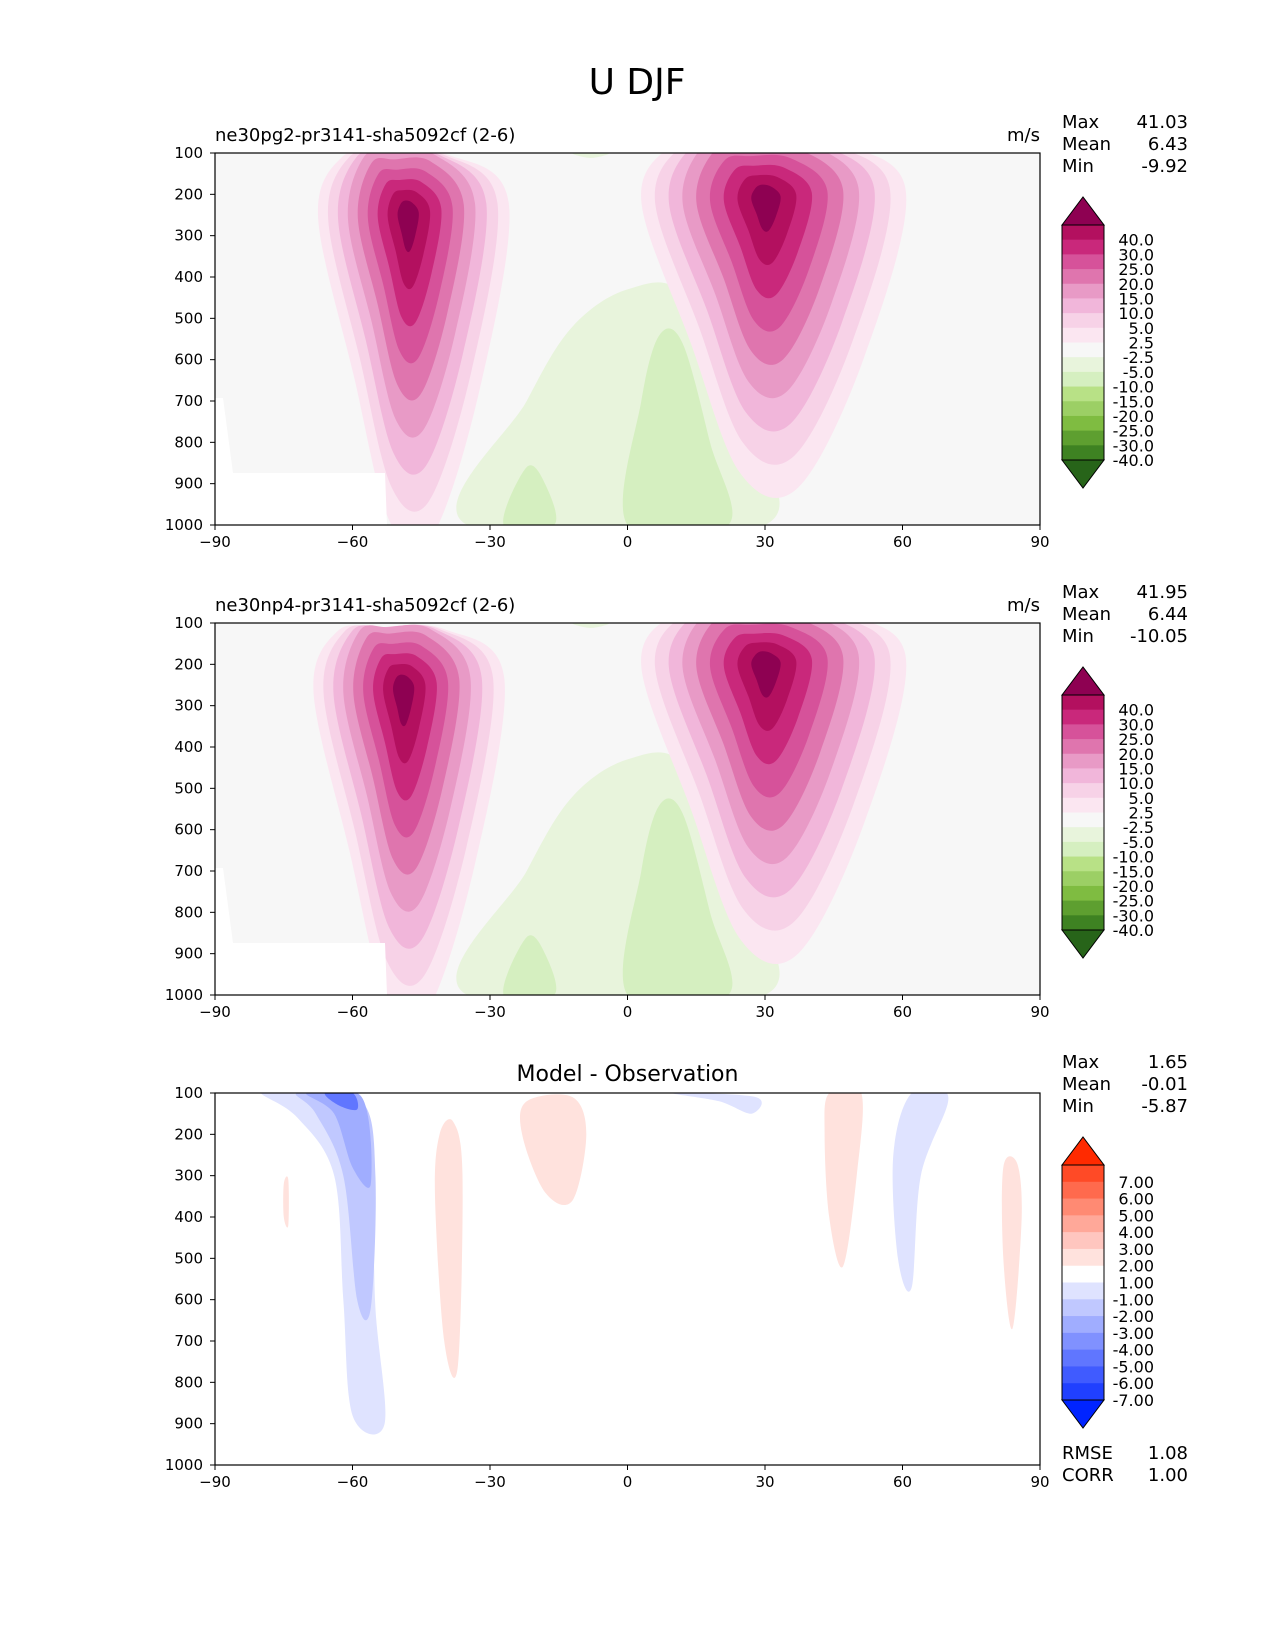 The width and height of the screenshot is (1275, 1650). What do you see at coordinates (1136, 240) in the screenshot?
I see `colorbar-label: 40.0` at bounding box center [1136, 240].